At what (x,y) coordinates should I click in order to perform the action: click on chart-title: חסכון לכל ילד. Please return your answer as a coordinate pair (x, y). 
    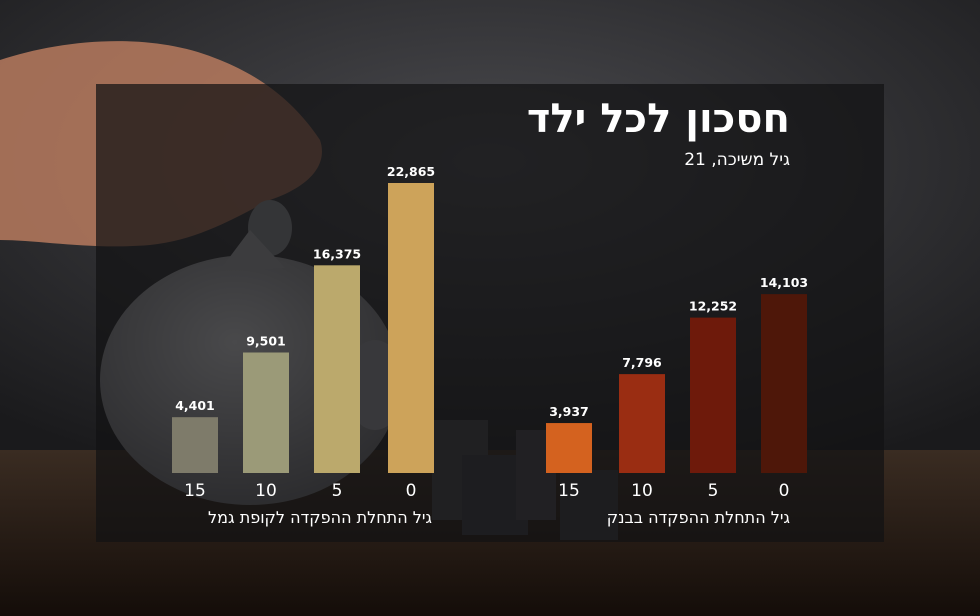
    Looking at the image, I should click on (658, 119).